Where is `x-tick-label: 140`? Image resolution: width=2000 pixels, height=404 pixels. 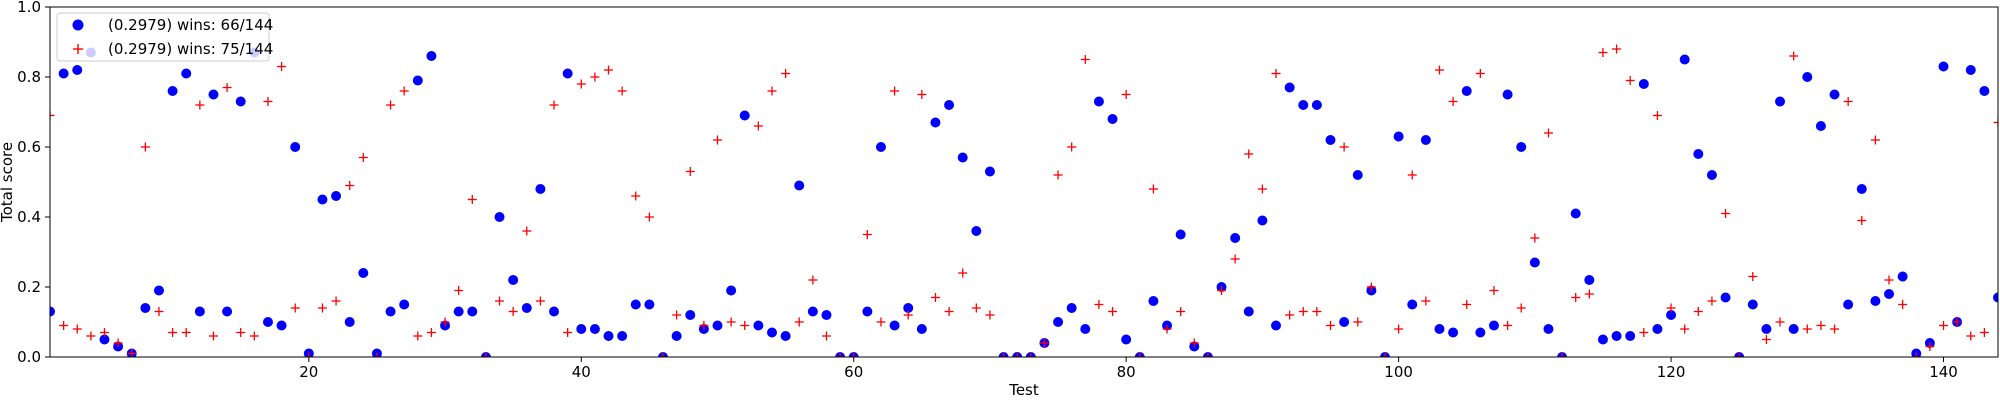
x-tick-label: 140 is located at coordinates (1943, 372).